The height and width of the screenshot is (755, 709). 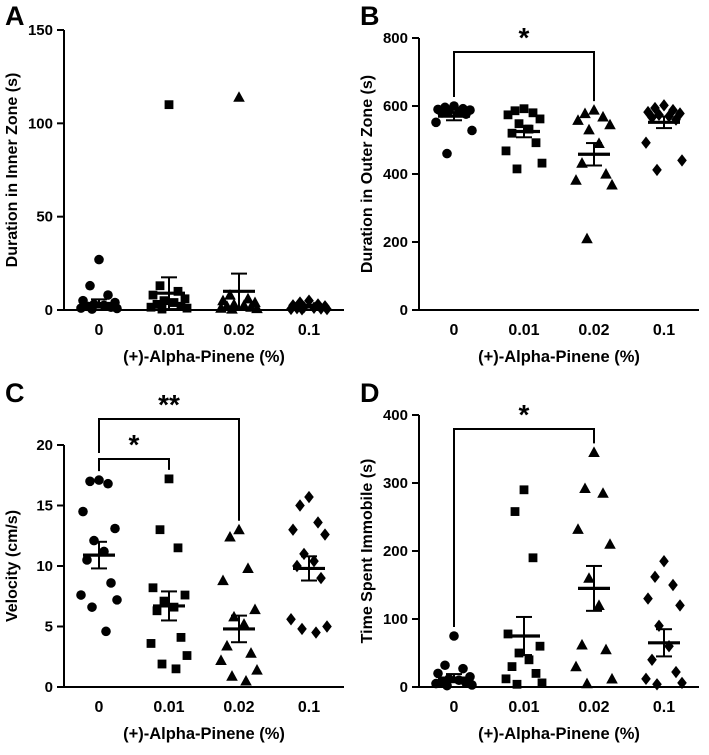 What do you see at coordinates (404, 310) in the screenshot?
I see `y-tick-label: 0` at bounding box center [404, 310].